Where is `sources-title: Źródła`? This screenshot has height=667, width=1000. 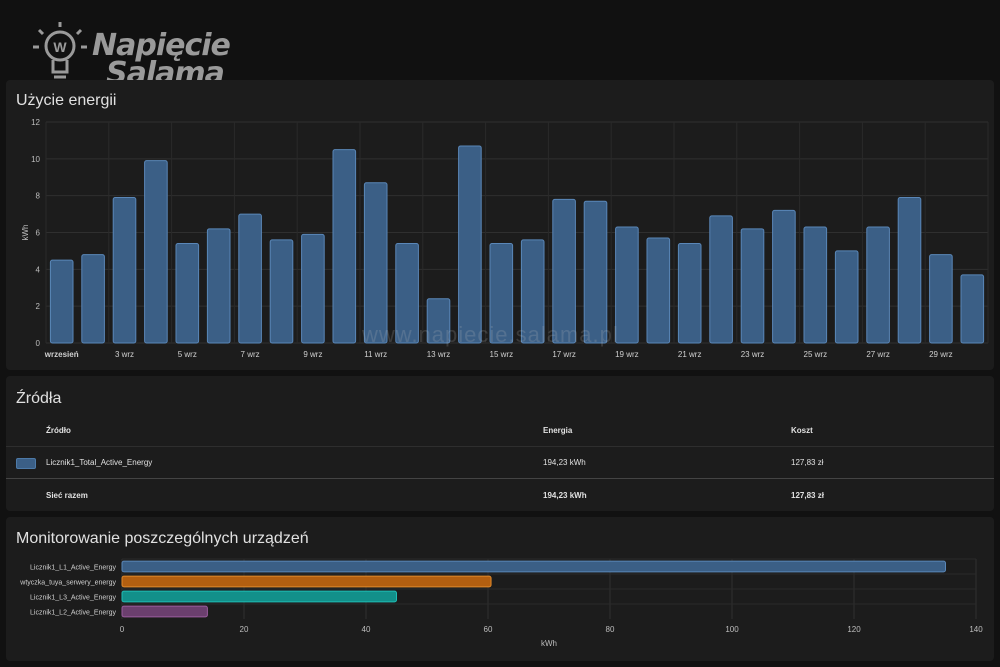
sources-title: Źródła is located at coordinates (39, 398).